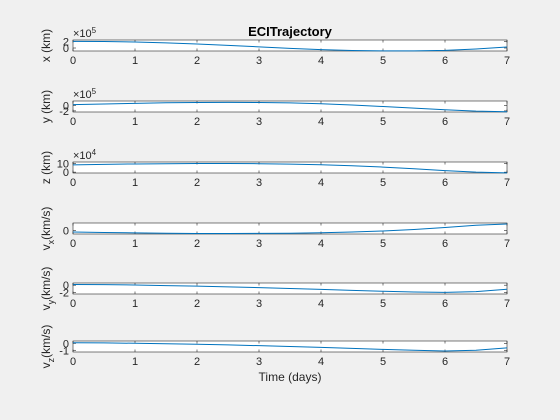 The image size is (560, 420). I want to click on y-axis-label: x (km), so click(46, 45).